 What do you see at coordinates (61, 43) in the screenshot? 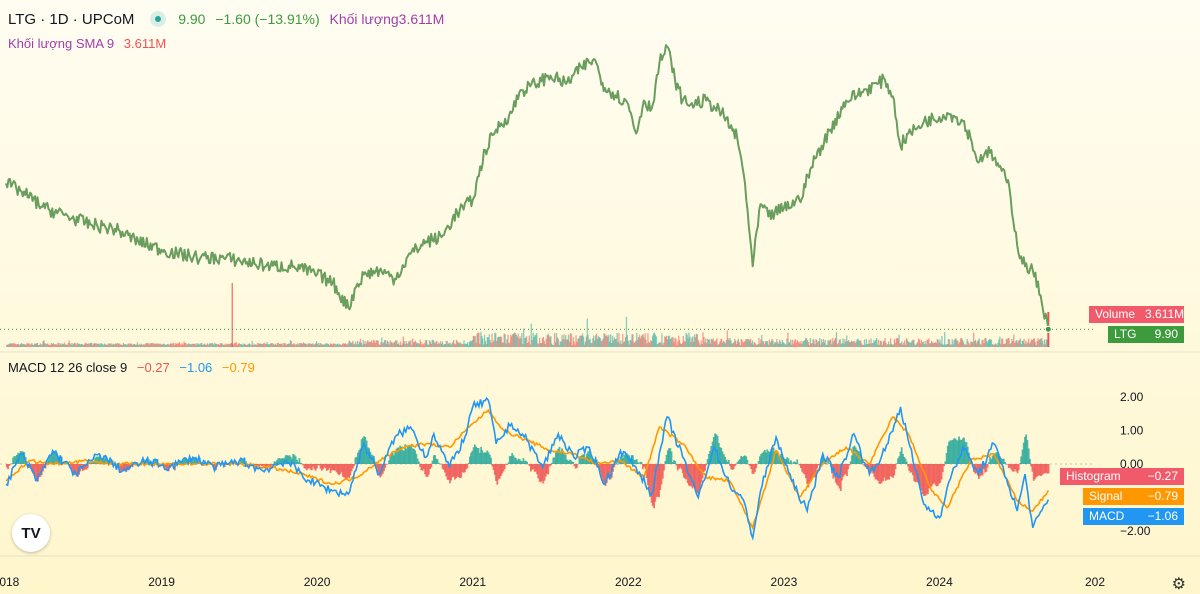
I see `sma-label: Khối lượng SMA 9` at bounding box center [61, 43].